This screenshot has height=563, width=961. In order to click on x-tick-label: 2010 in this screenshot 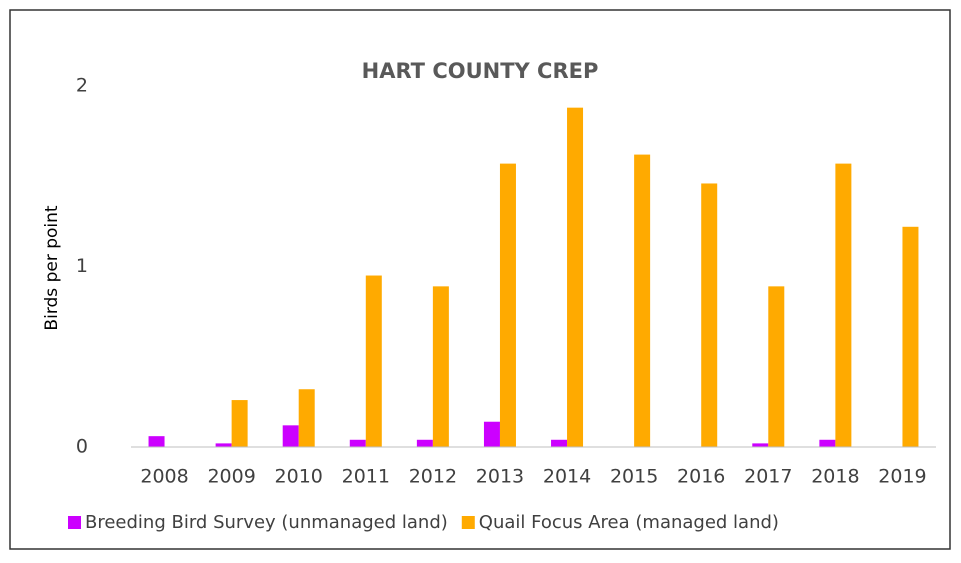, I will do `click(299, 477)`.